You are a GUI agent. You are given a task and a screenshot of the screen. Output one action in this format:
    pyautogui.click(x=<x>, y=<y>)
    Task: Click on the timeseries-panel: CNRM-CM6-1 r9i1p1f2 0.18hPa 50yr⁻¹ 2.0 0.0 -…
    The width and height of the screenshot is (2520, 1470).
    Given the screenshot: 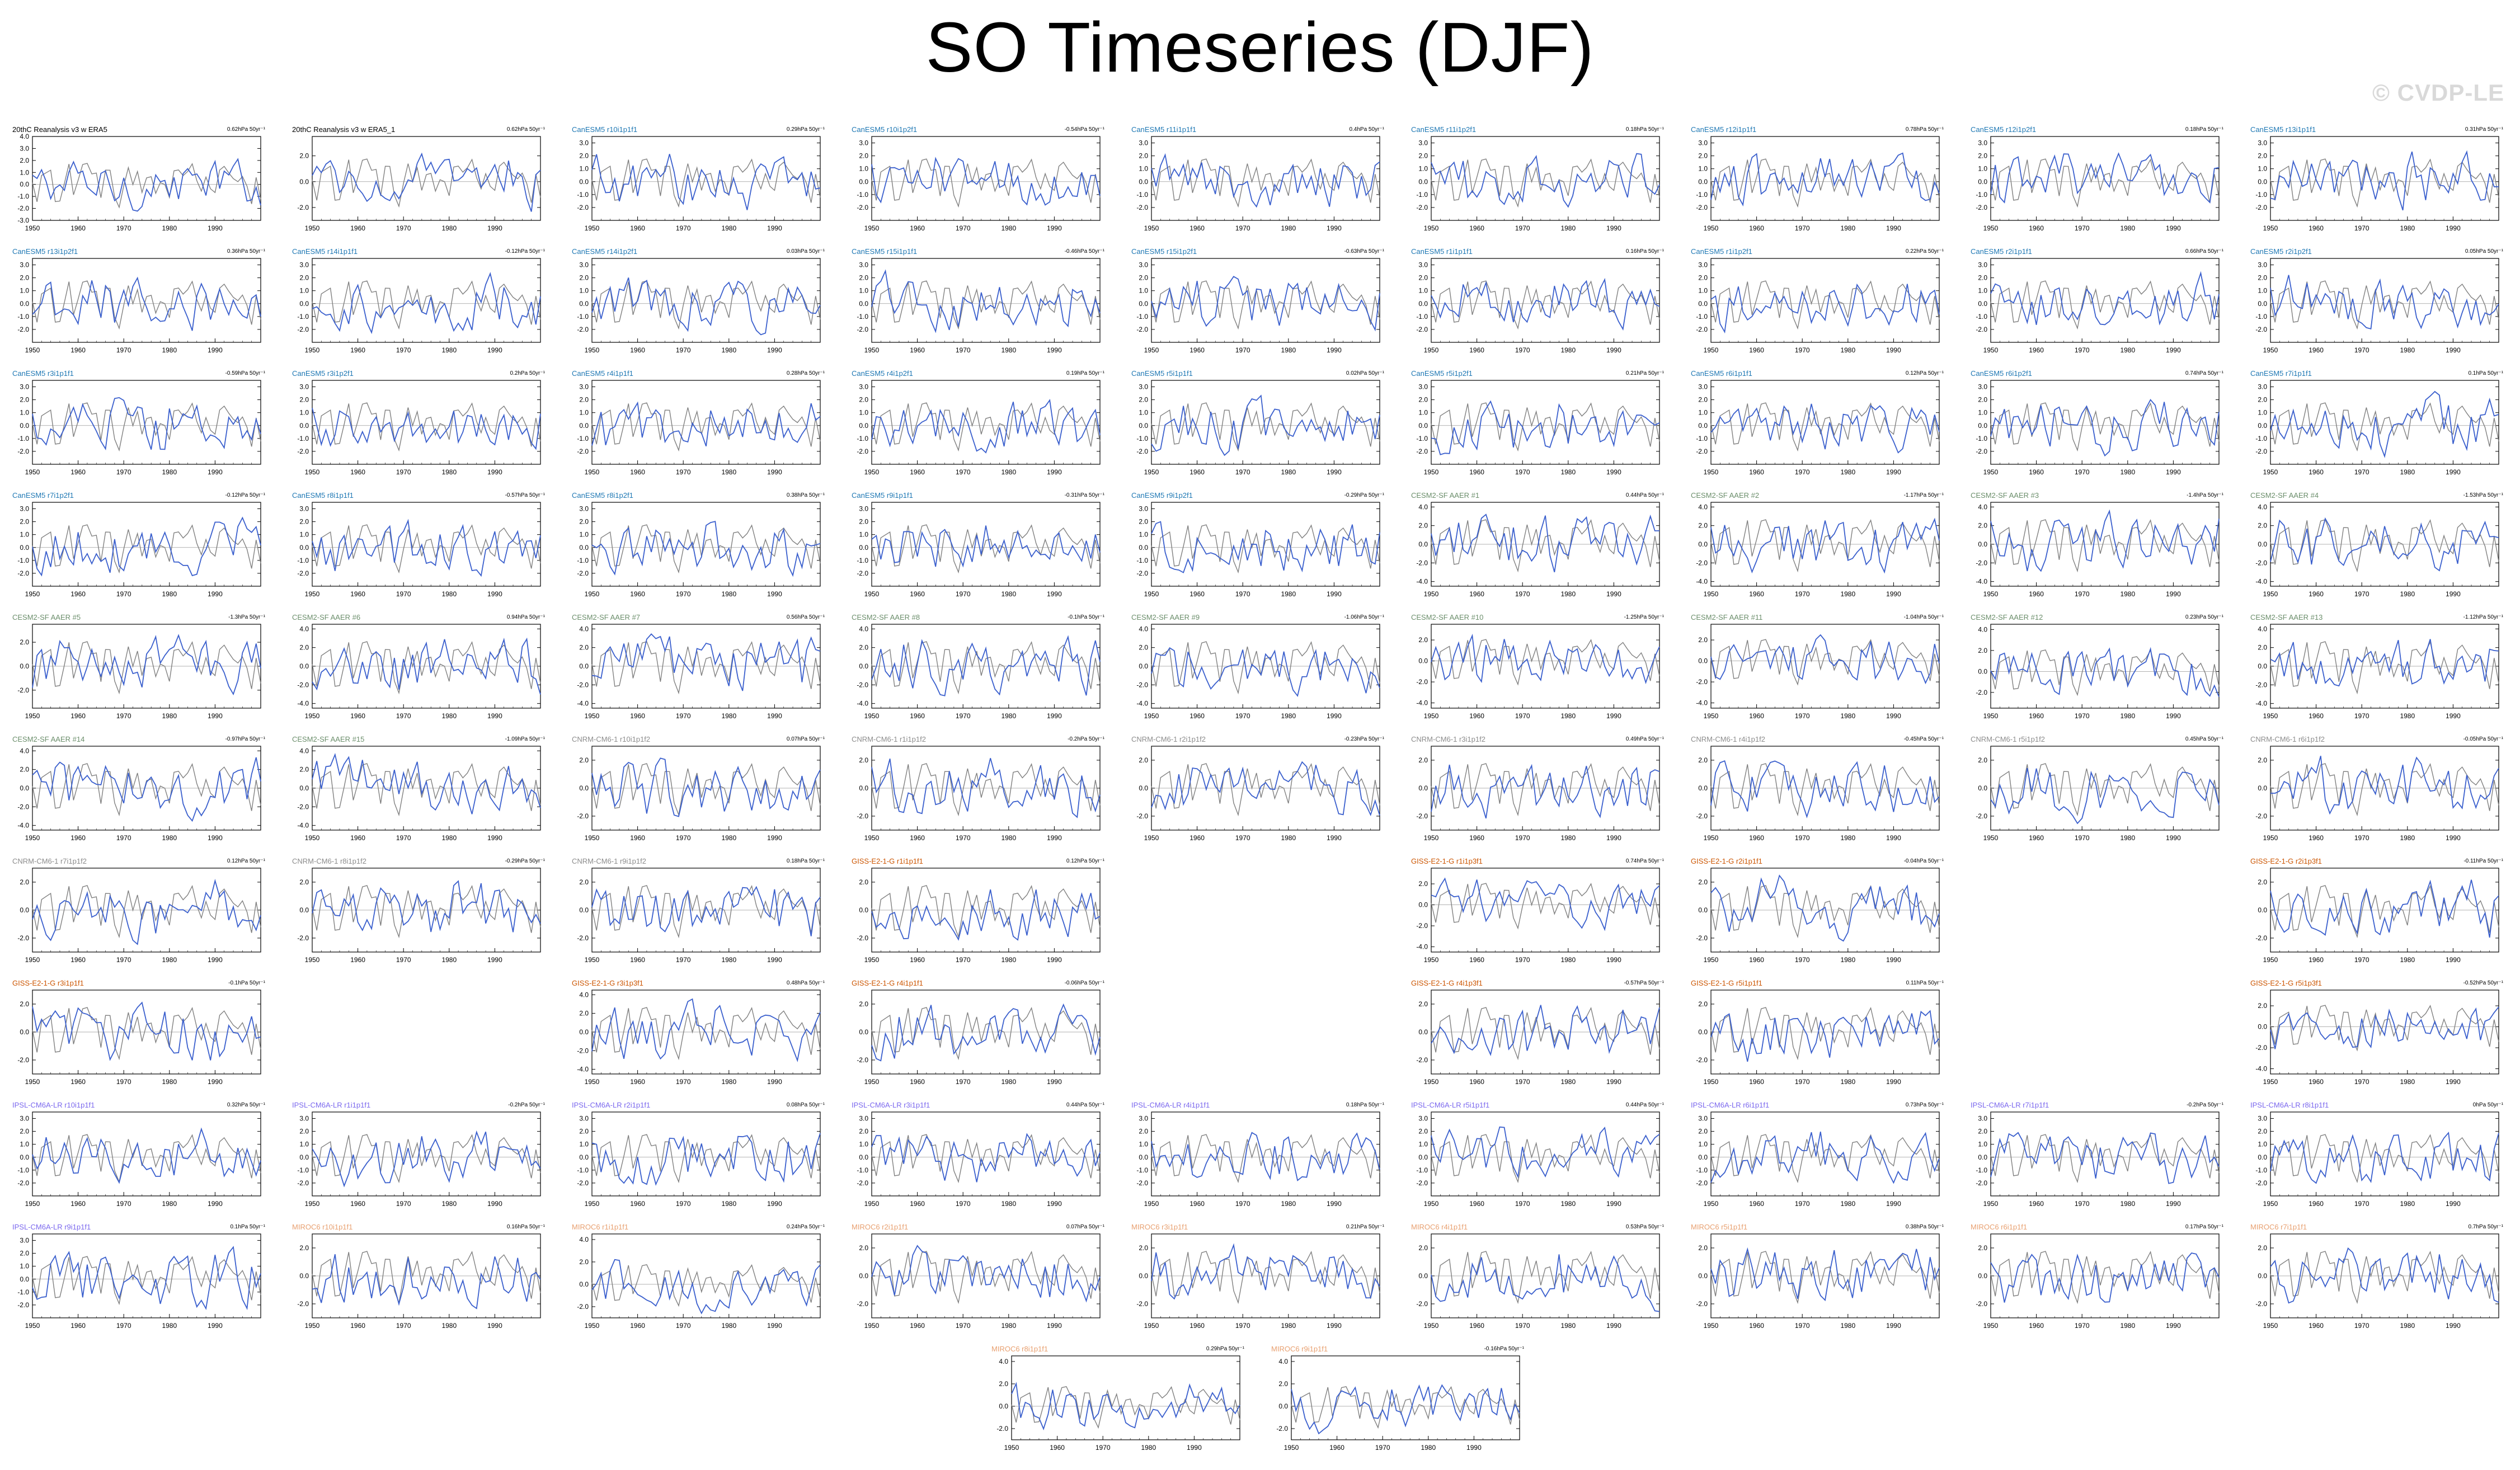 What is the action you would take?
    pyautogui.click(x=699, y=915)
    